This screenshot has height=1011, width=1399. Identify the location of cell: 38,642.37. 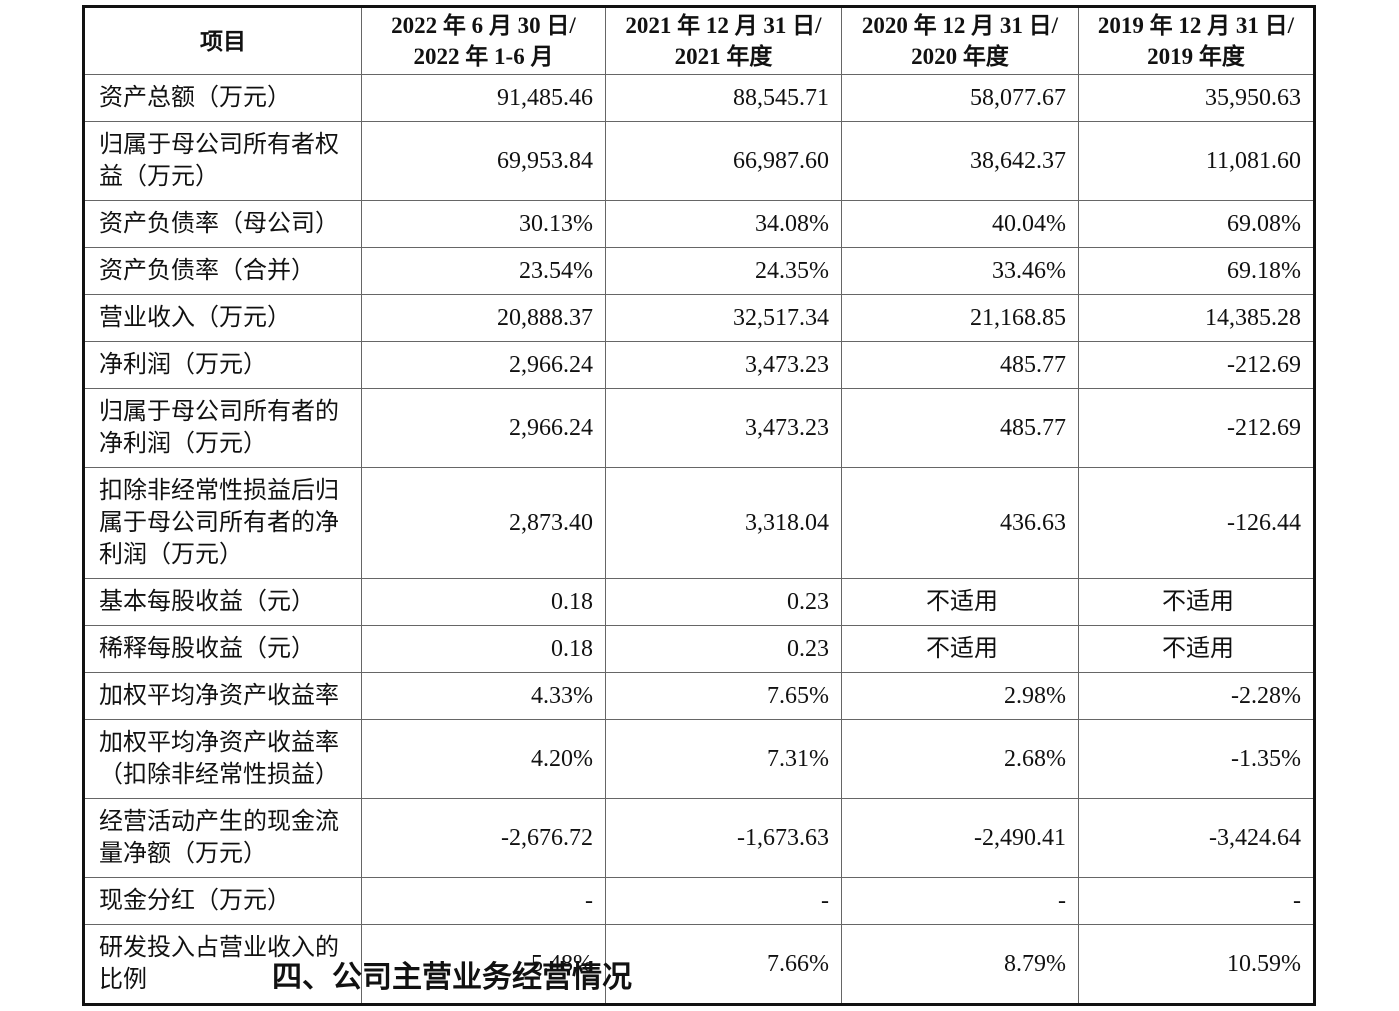
(960, 161).